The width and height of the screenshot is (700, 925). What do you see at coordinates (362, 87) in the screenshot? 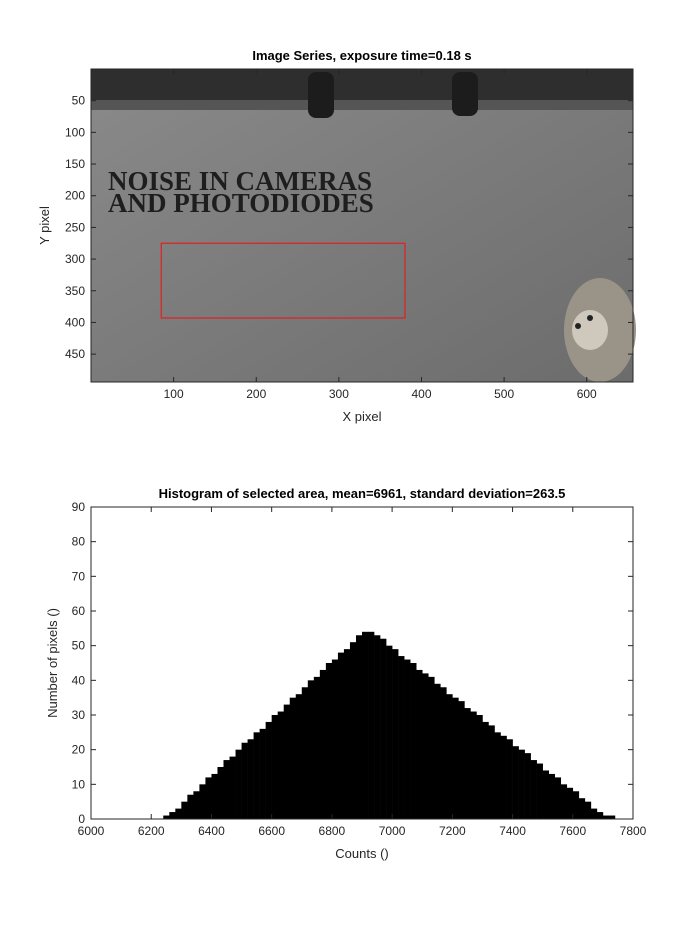
I see `photo-top-band` at bounding box center [362, 87].